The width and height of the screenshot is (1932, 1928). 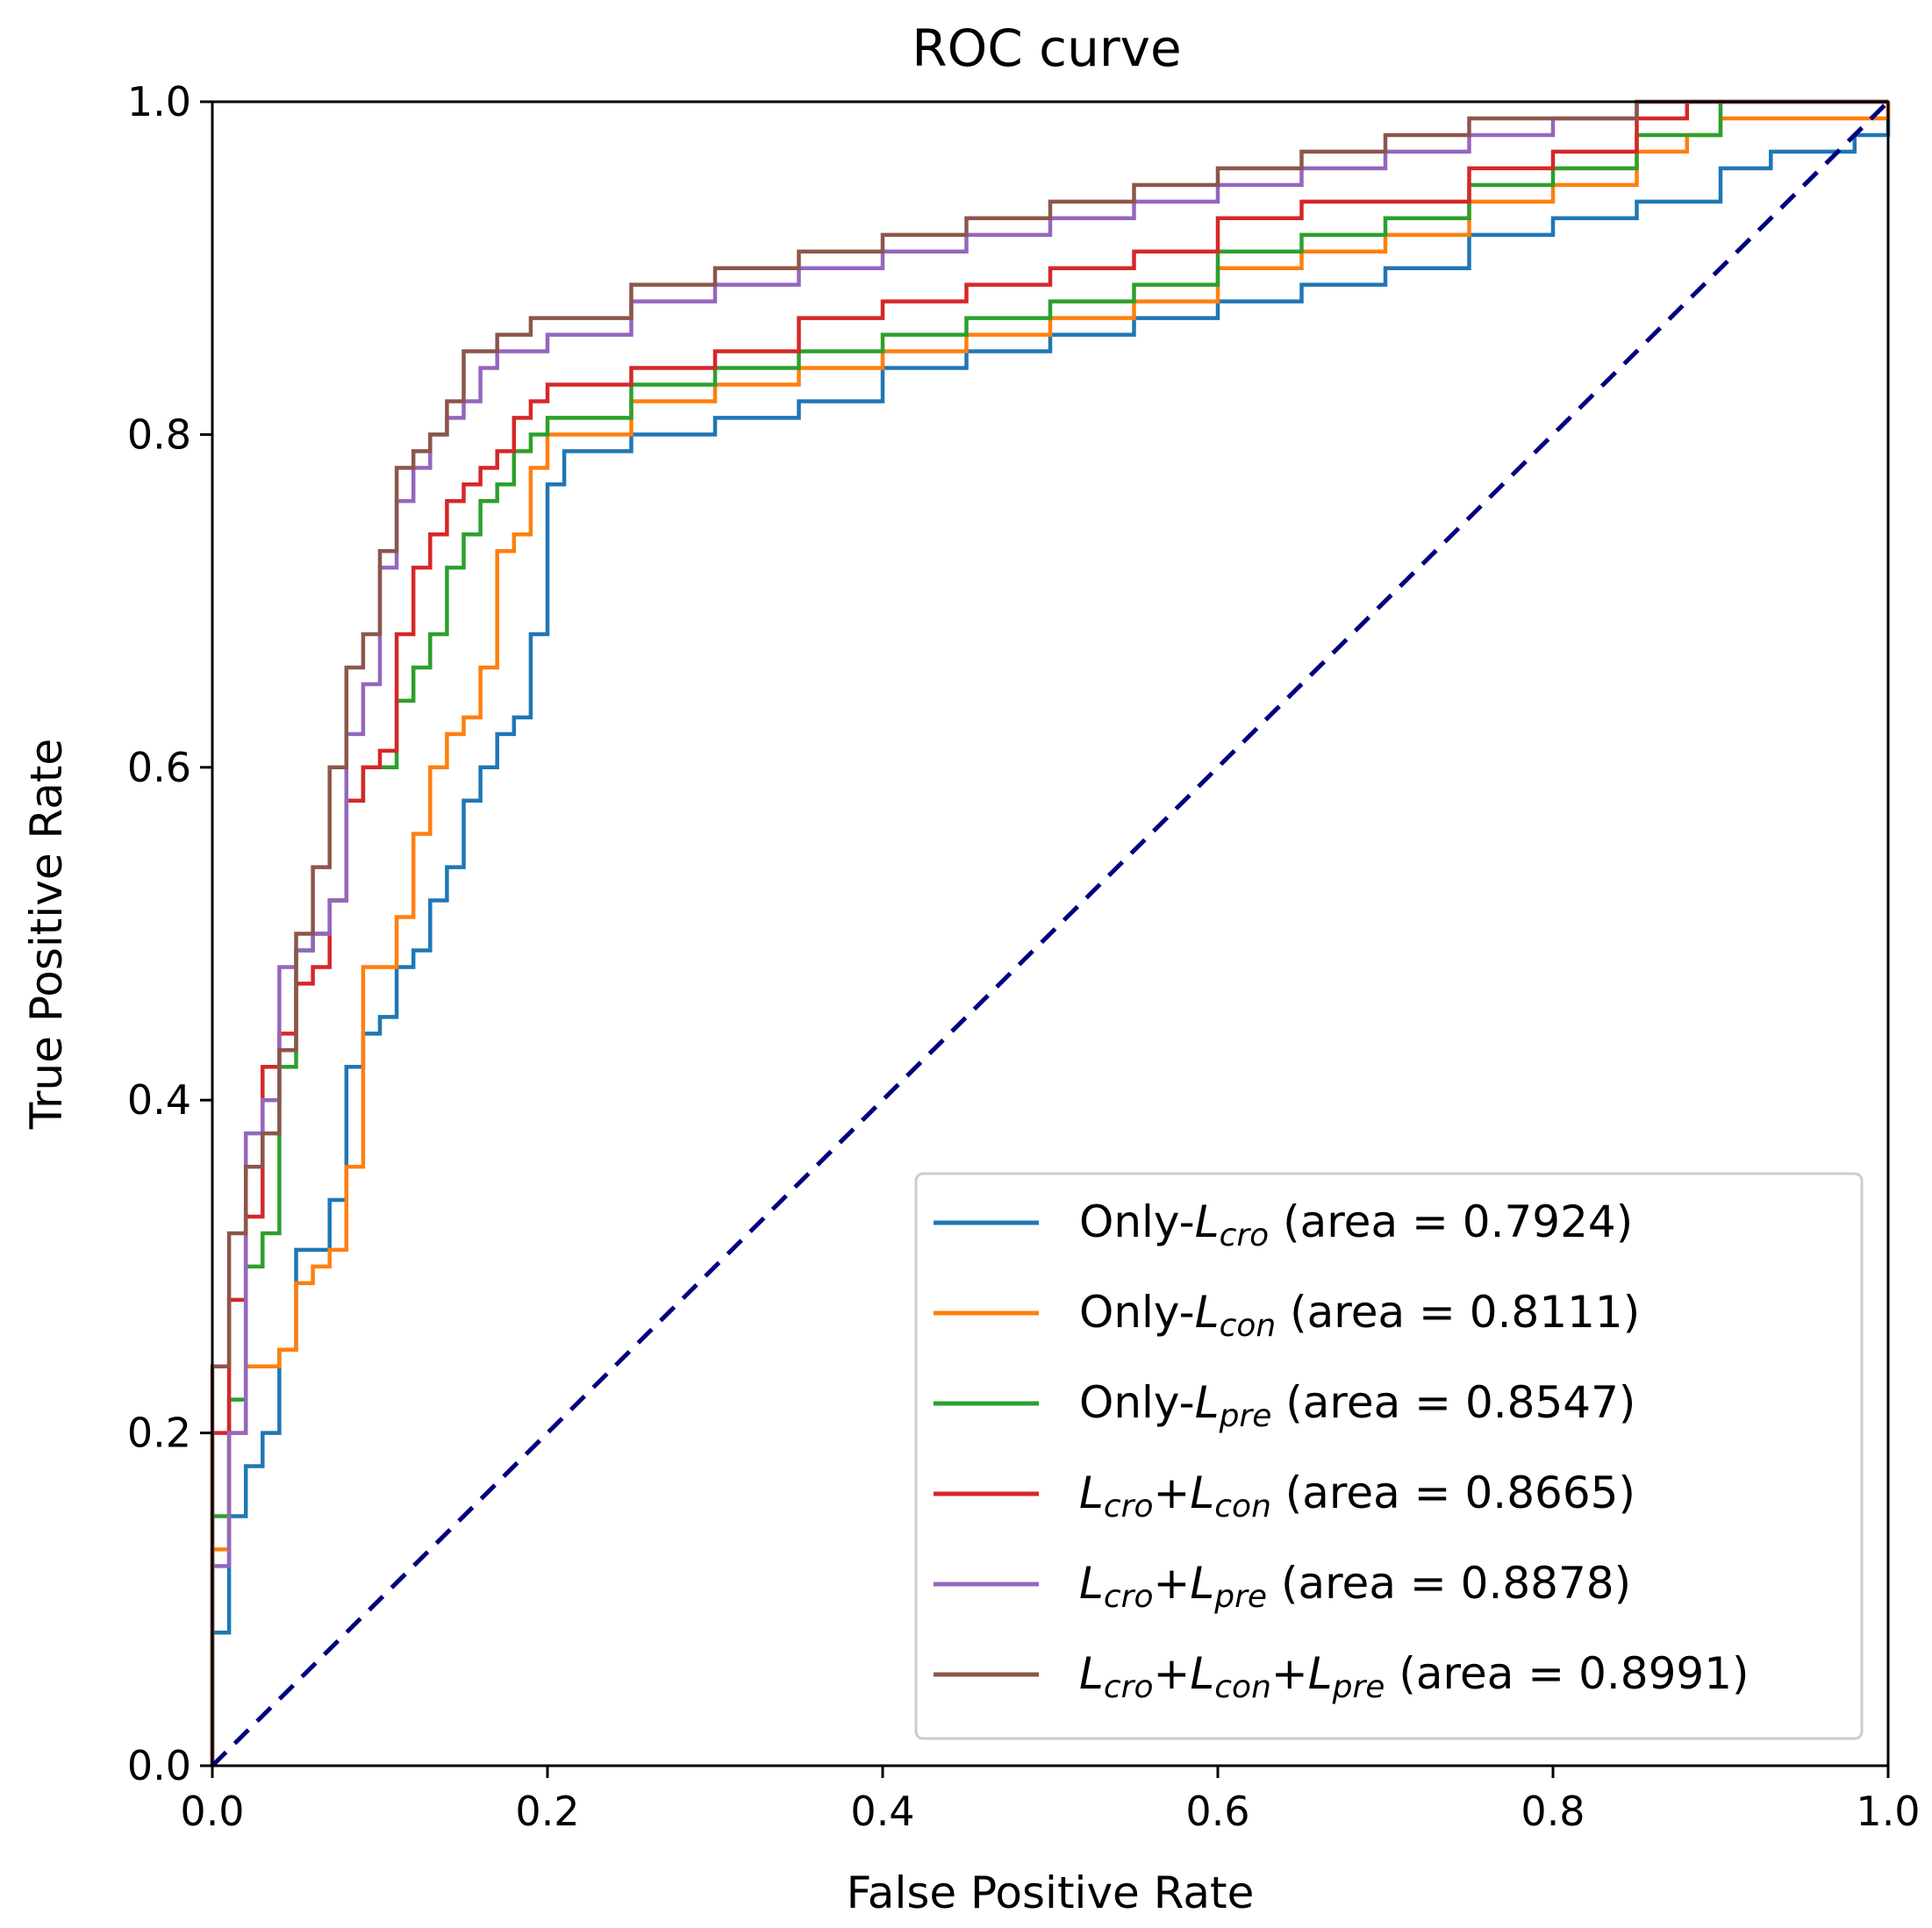 I want to click on legend-label-l-cro-l-con: Lcro+Lcon (area = 0.8665), so click(x=1357, y=1496).